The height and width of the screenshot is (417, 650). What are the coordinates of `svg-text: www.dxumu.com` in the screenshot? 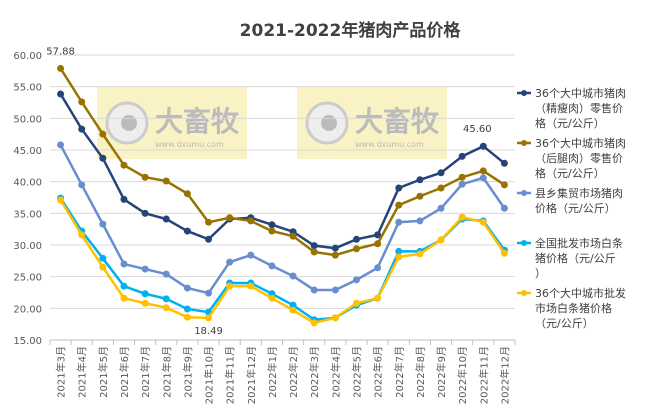 It's located at (389, 144).